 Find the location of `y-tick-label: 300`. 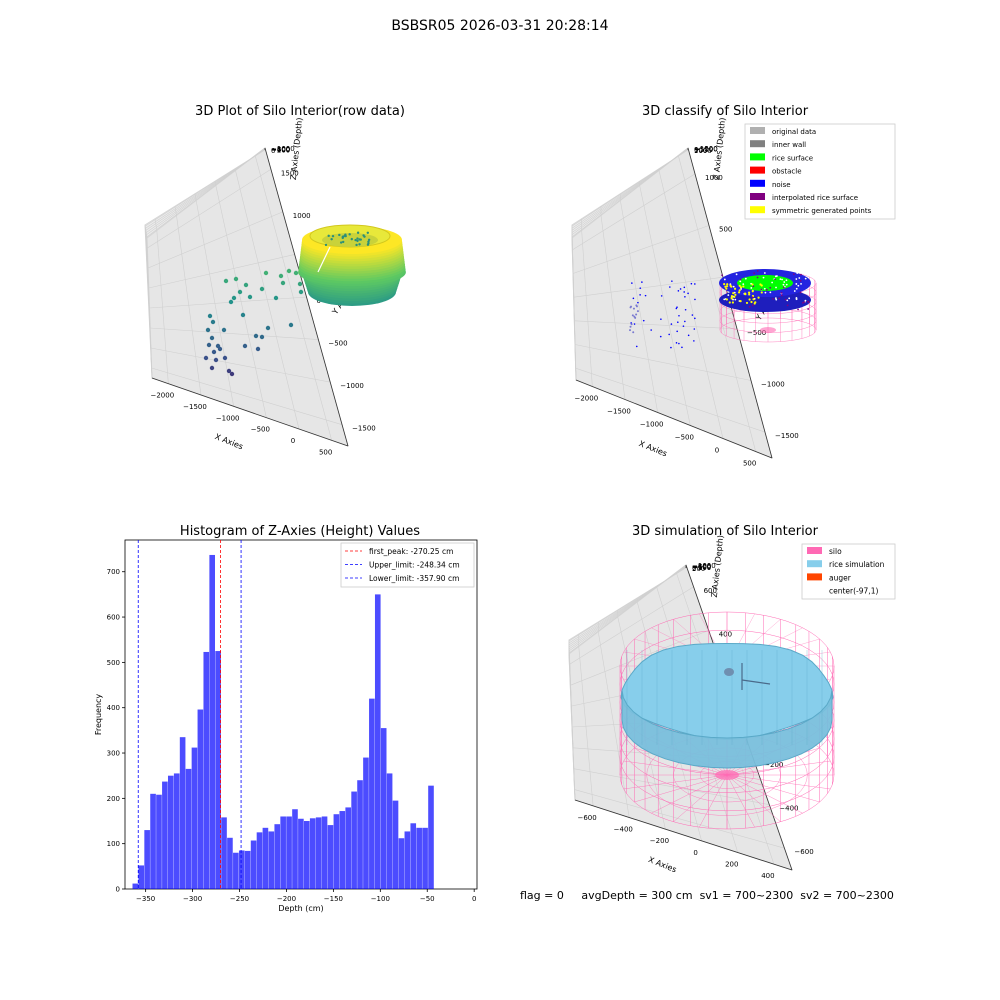

y-tick-label: 300 is located at coordinates (113, 754).